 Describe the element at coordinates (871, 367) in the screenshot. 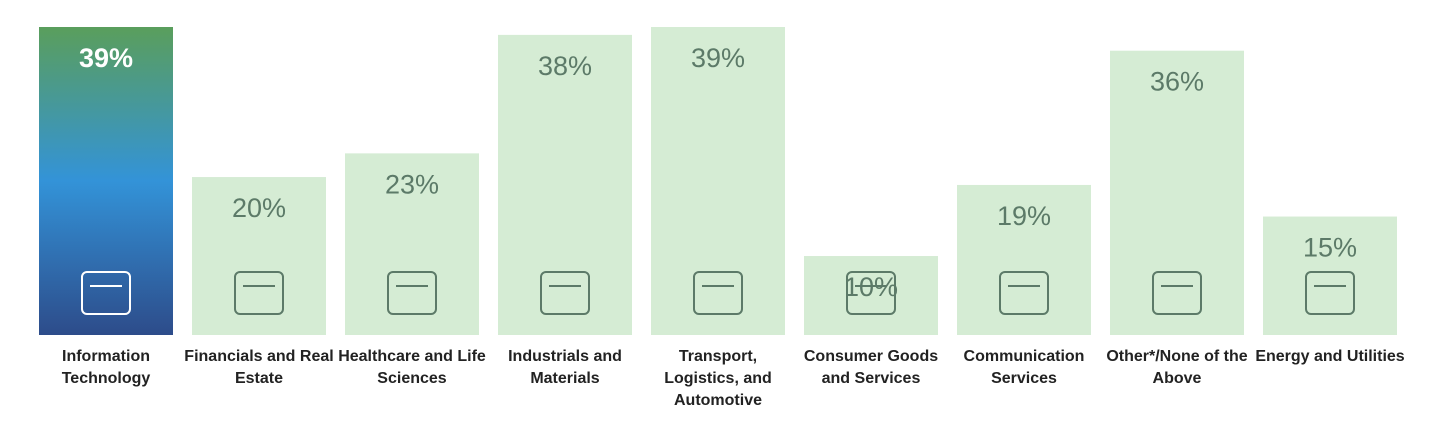

I see `category-label: Consumer Goods and Services` at that location.